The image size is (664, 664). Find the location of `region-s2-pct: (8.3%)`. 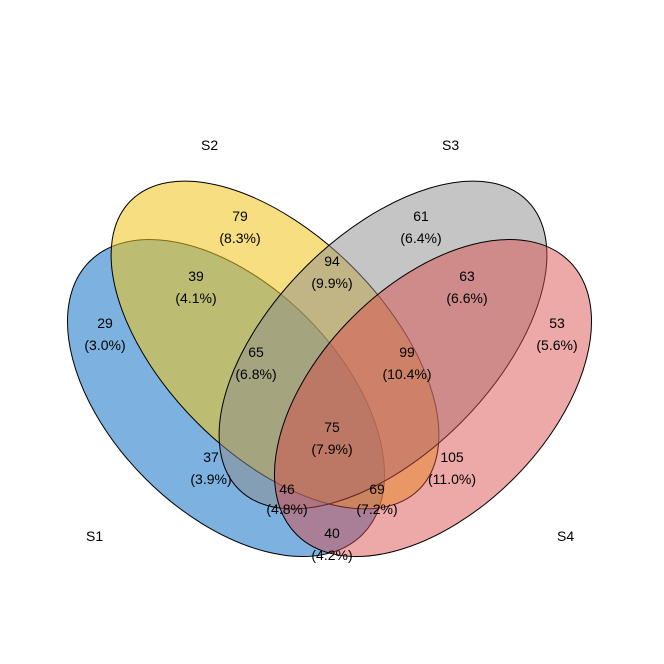

region-s2-pct: (8.3%) is located at coordinates (239, 238).